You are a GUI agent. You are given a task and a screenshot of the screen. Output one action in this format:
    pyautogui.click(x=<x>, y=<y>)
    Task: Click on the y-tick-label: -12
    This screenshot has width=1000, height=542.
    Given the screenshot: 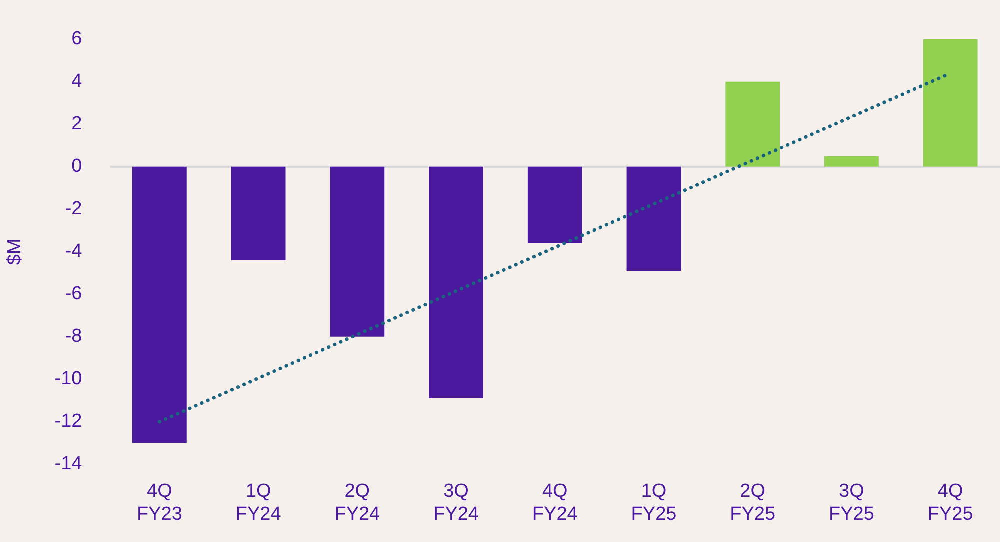 What is the action you would take?
    pyautogui.click(x=68, y=421)
    